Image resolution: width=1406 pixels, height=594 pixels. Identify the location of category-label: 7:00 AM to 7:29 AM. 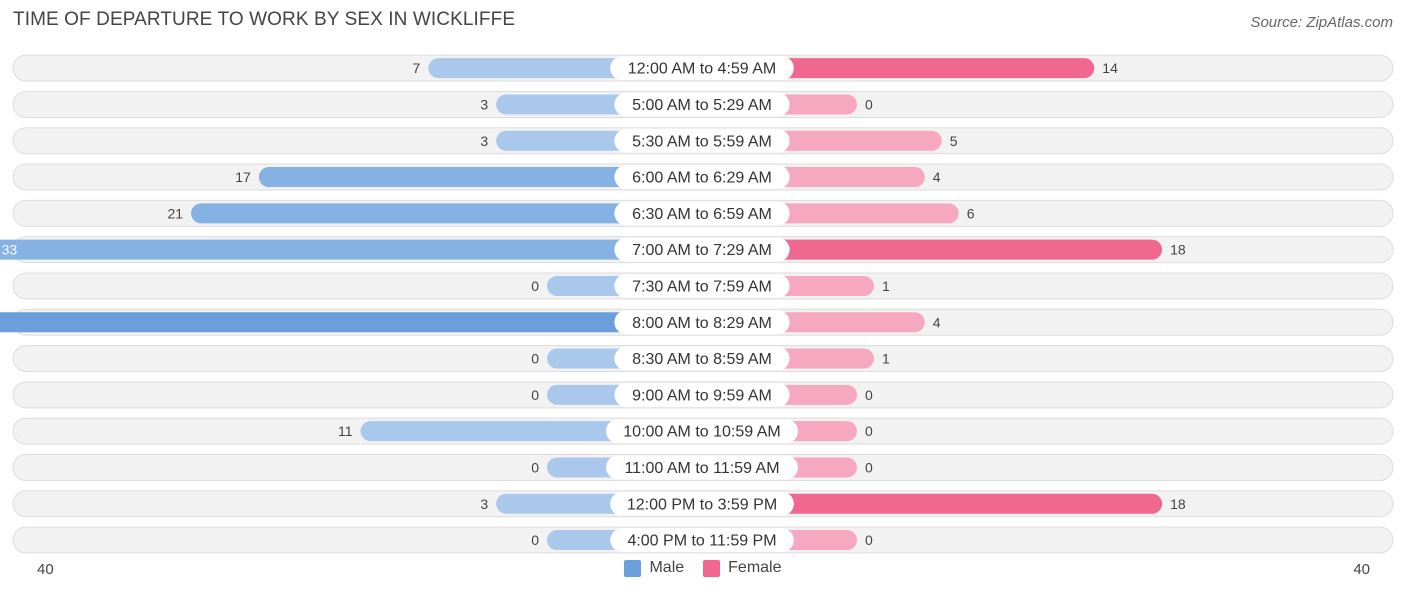
(702, 250).